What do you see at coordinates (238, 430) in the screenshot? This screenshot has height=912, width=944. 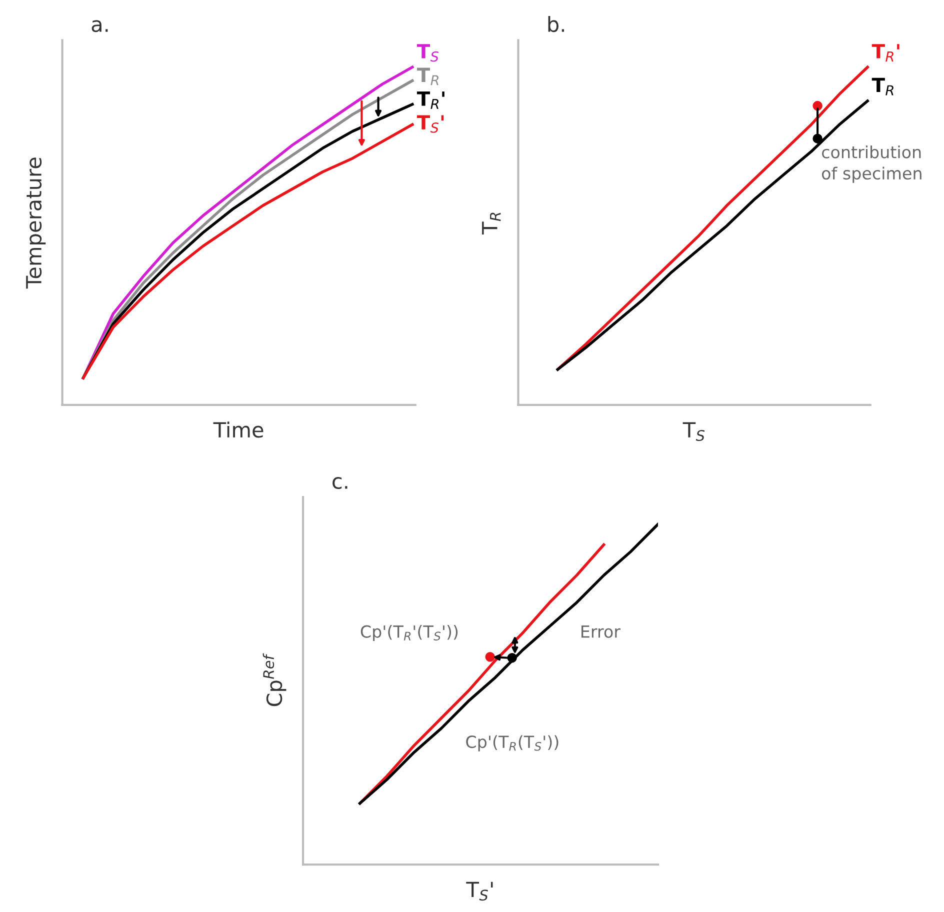 I see `x-axis-title: Time` at bounding box center [238, 430].